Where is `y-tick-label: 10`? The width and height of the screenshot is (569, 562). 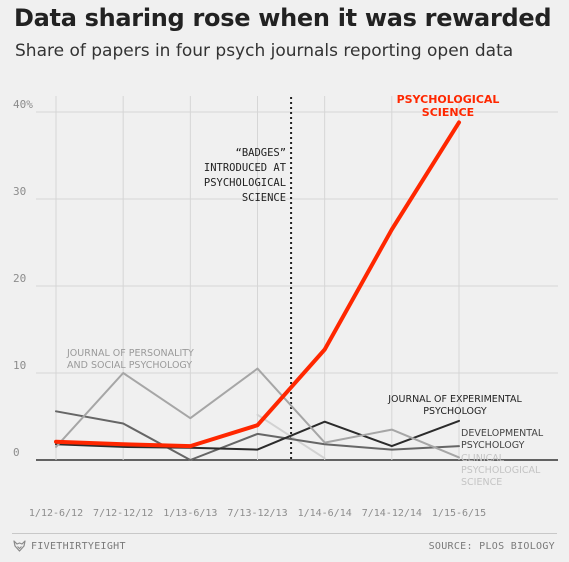 y-tick-label: 10 is located at coordinates (19, 365).